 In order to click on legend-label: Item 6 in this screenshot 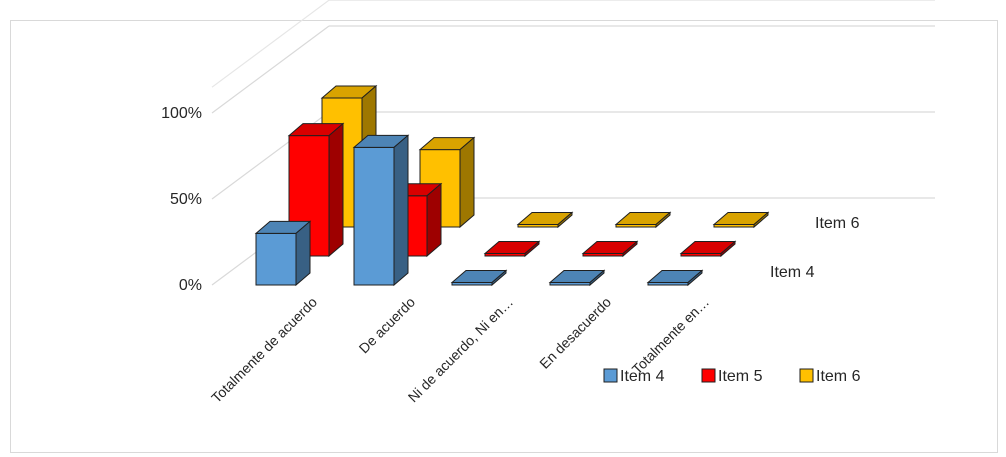, I will do `click(838, 376)`.